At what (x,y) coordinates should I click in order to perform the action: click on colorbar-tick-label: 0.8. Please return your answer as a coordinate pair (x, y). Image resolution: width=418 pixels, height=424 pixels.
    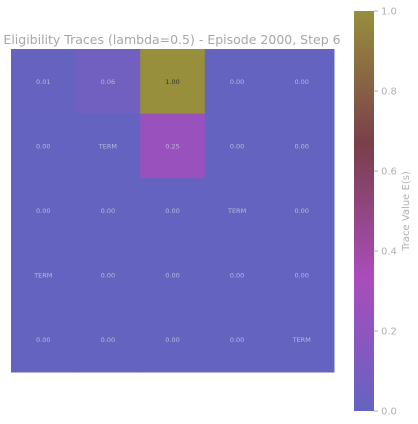
    Looking at the image, I should click on (389, 92).